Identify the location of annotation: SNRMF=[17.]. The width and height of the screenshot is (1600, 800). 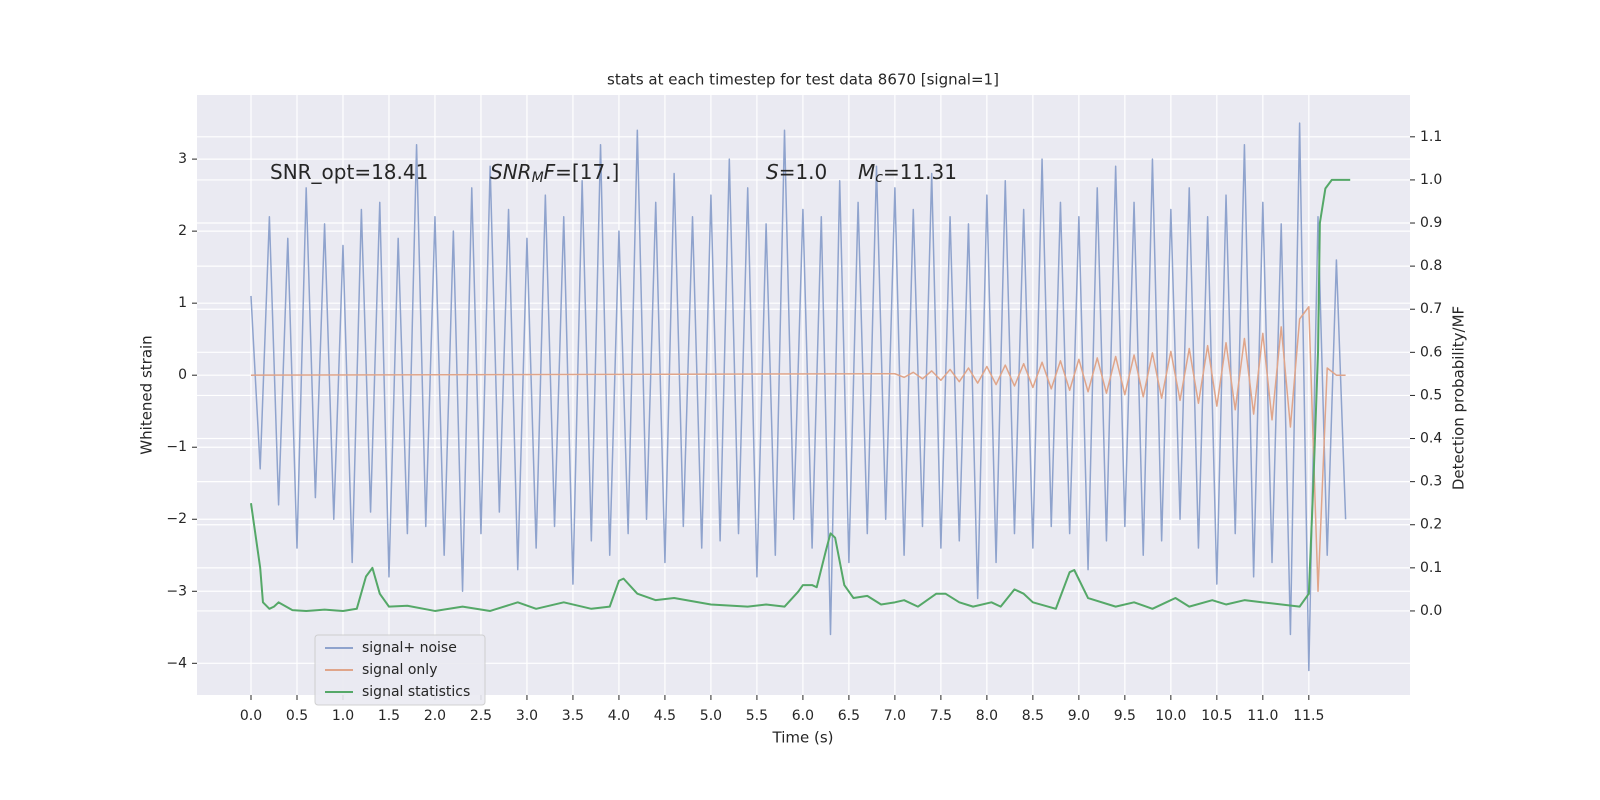
(554, 173).